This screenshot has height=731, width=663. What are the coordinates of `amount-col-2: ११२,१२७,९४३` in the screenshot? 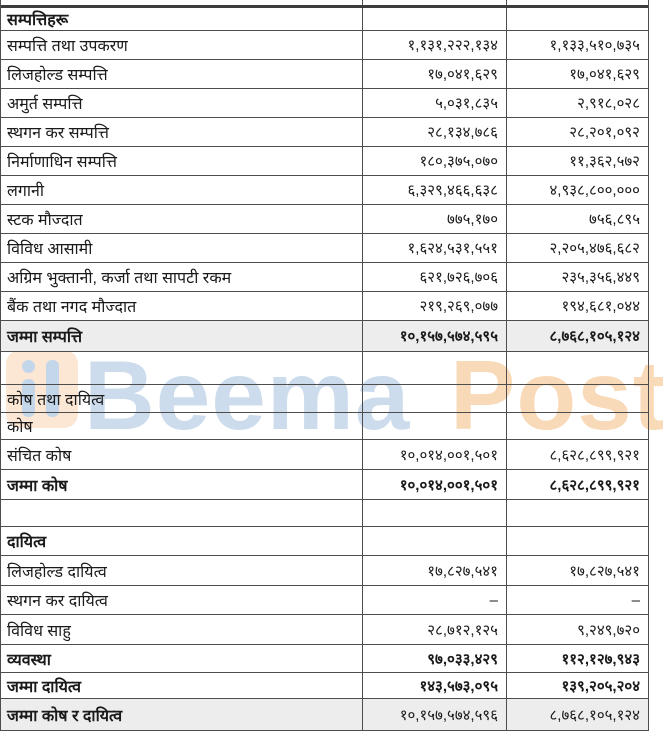 It's located at (600, 659).